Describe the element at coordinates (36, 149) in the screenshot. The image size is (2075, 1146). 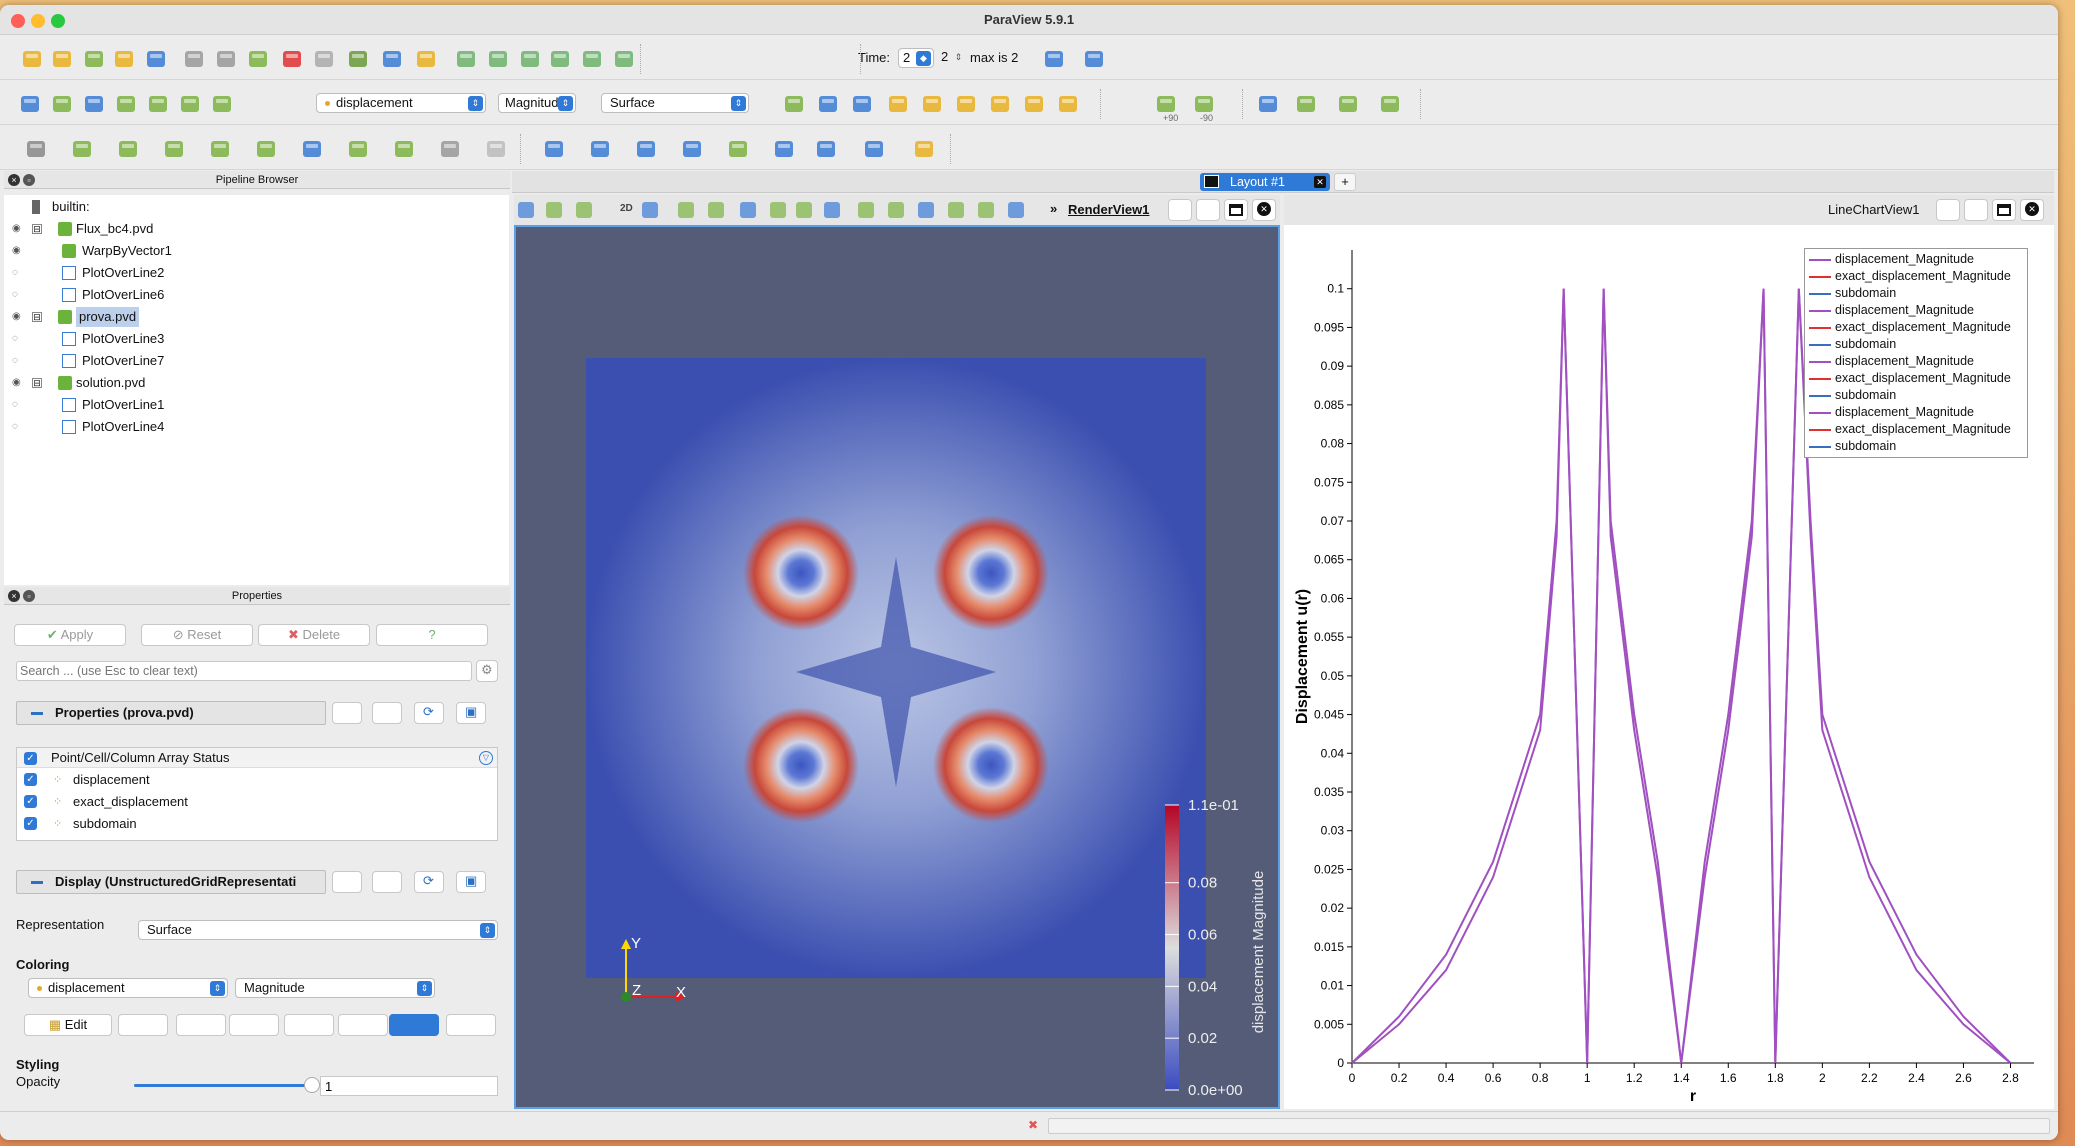
I see `calculator-button` at that location.